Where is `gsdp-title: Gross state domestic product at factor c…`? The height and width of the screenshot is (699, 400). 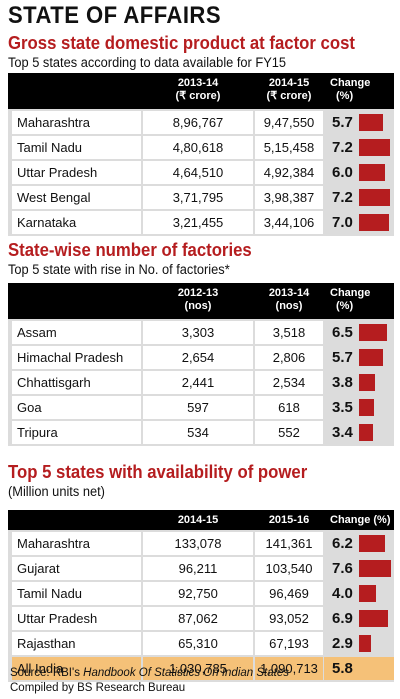
gsdp-title: Gross state domestic product at factor c… is located at coordinates (181, 43).